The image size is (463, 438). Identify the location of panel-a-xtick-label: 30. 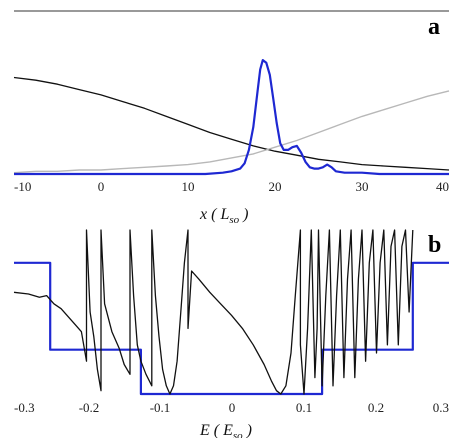
(362, 186).